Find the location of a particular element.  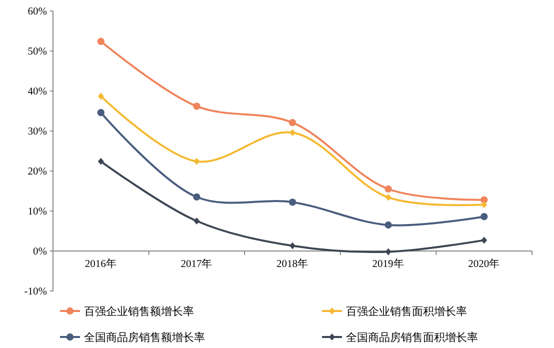

y-tick-label: 0% is located at coordinates (40, 252).